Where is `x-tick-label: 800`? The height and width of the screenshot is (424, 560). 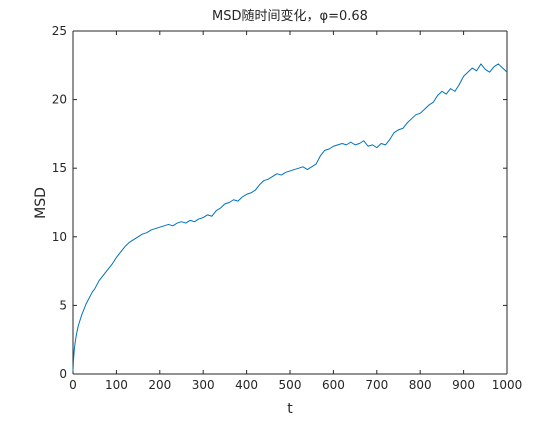
x-tick-label: 800 is located at coordinates (420, 385).